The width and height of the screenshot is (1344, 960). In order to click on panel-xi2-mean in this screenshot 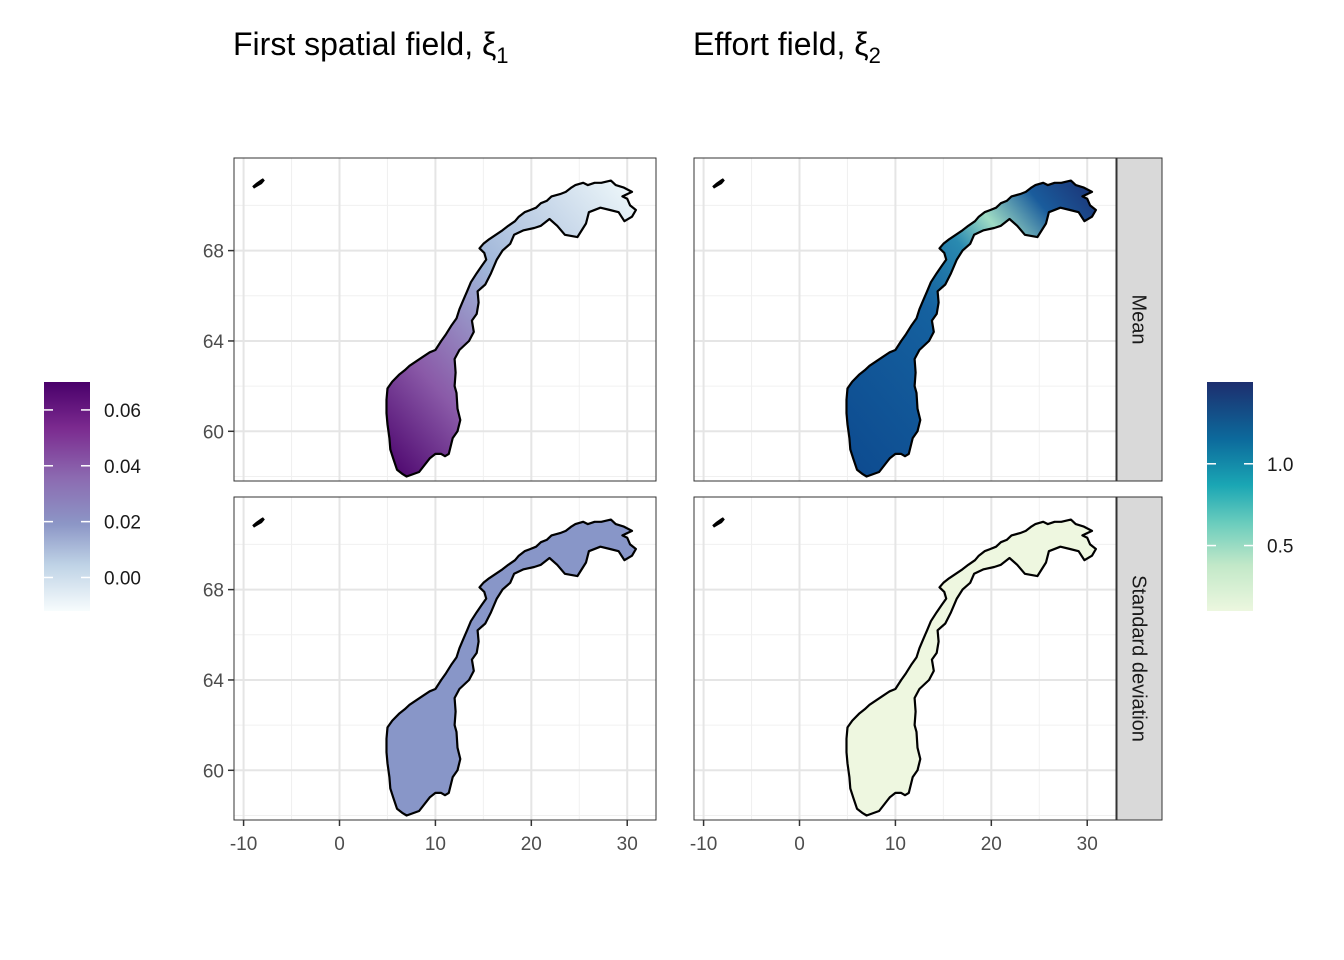, I will do `click(905, 319)`.